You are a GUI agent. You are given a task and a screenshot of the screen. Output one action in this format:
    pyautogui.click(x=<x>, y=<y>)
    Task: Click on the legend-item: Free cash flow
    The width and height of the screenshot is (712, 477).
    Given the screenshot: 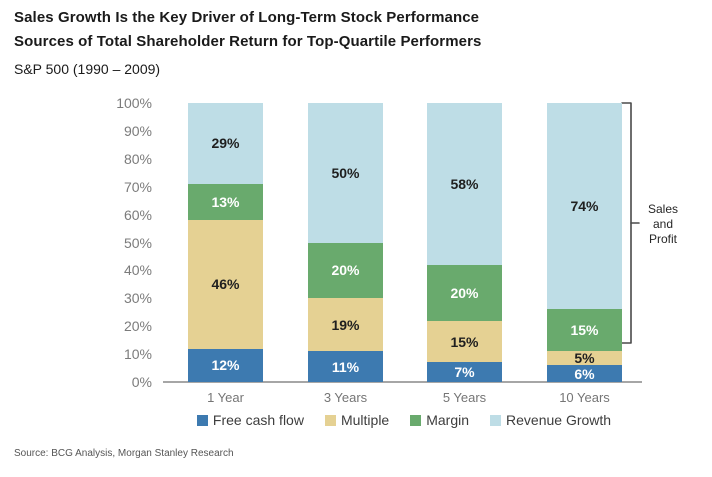 What is the action you would take?
    pyautogui.click(x=250, y=420)
    